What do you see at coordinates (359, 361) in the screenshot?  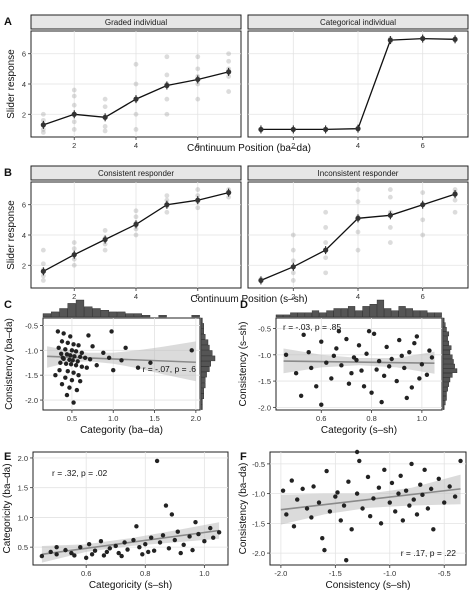 I see `confidence-band` at bounding box center [359, 361].